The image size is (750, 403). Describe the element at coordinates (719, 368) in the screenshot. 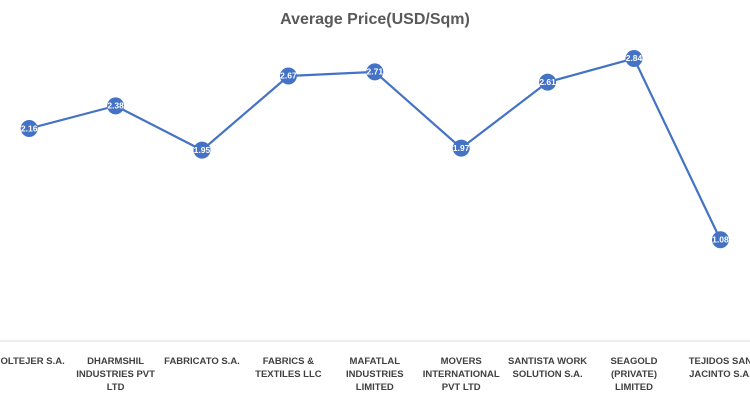

I see `x-tick-label: TEJIDOS SAN JACINTO S.A.` at that location.